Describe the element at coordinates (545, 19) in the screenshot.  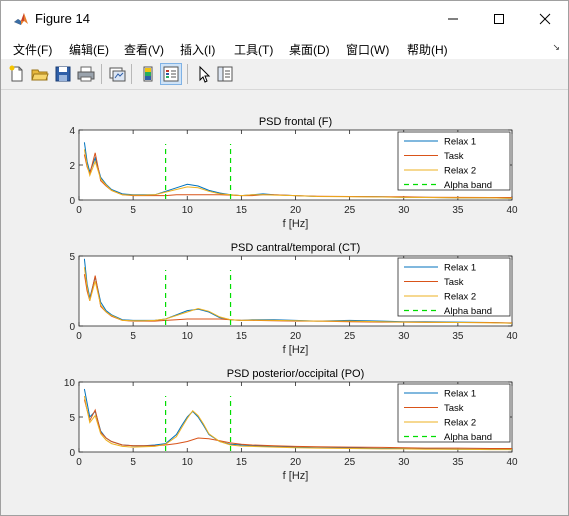
I see `close-icon` at that location.